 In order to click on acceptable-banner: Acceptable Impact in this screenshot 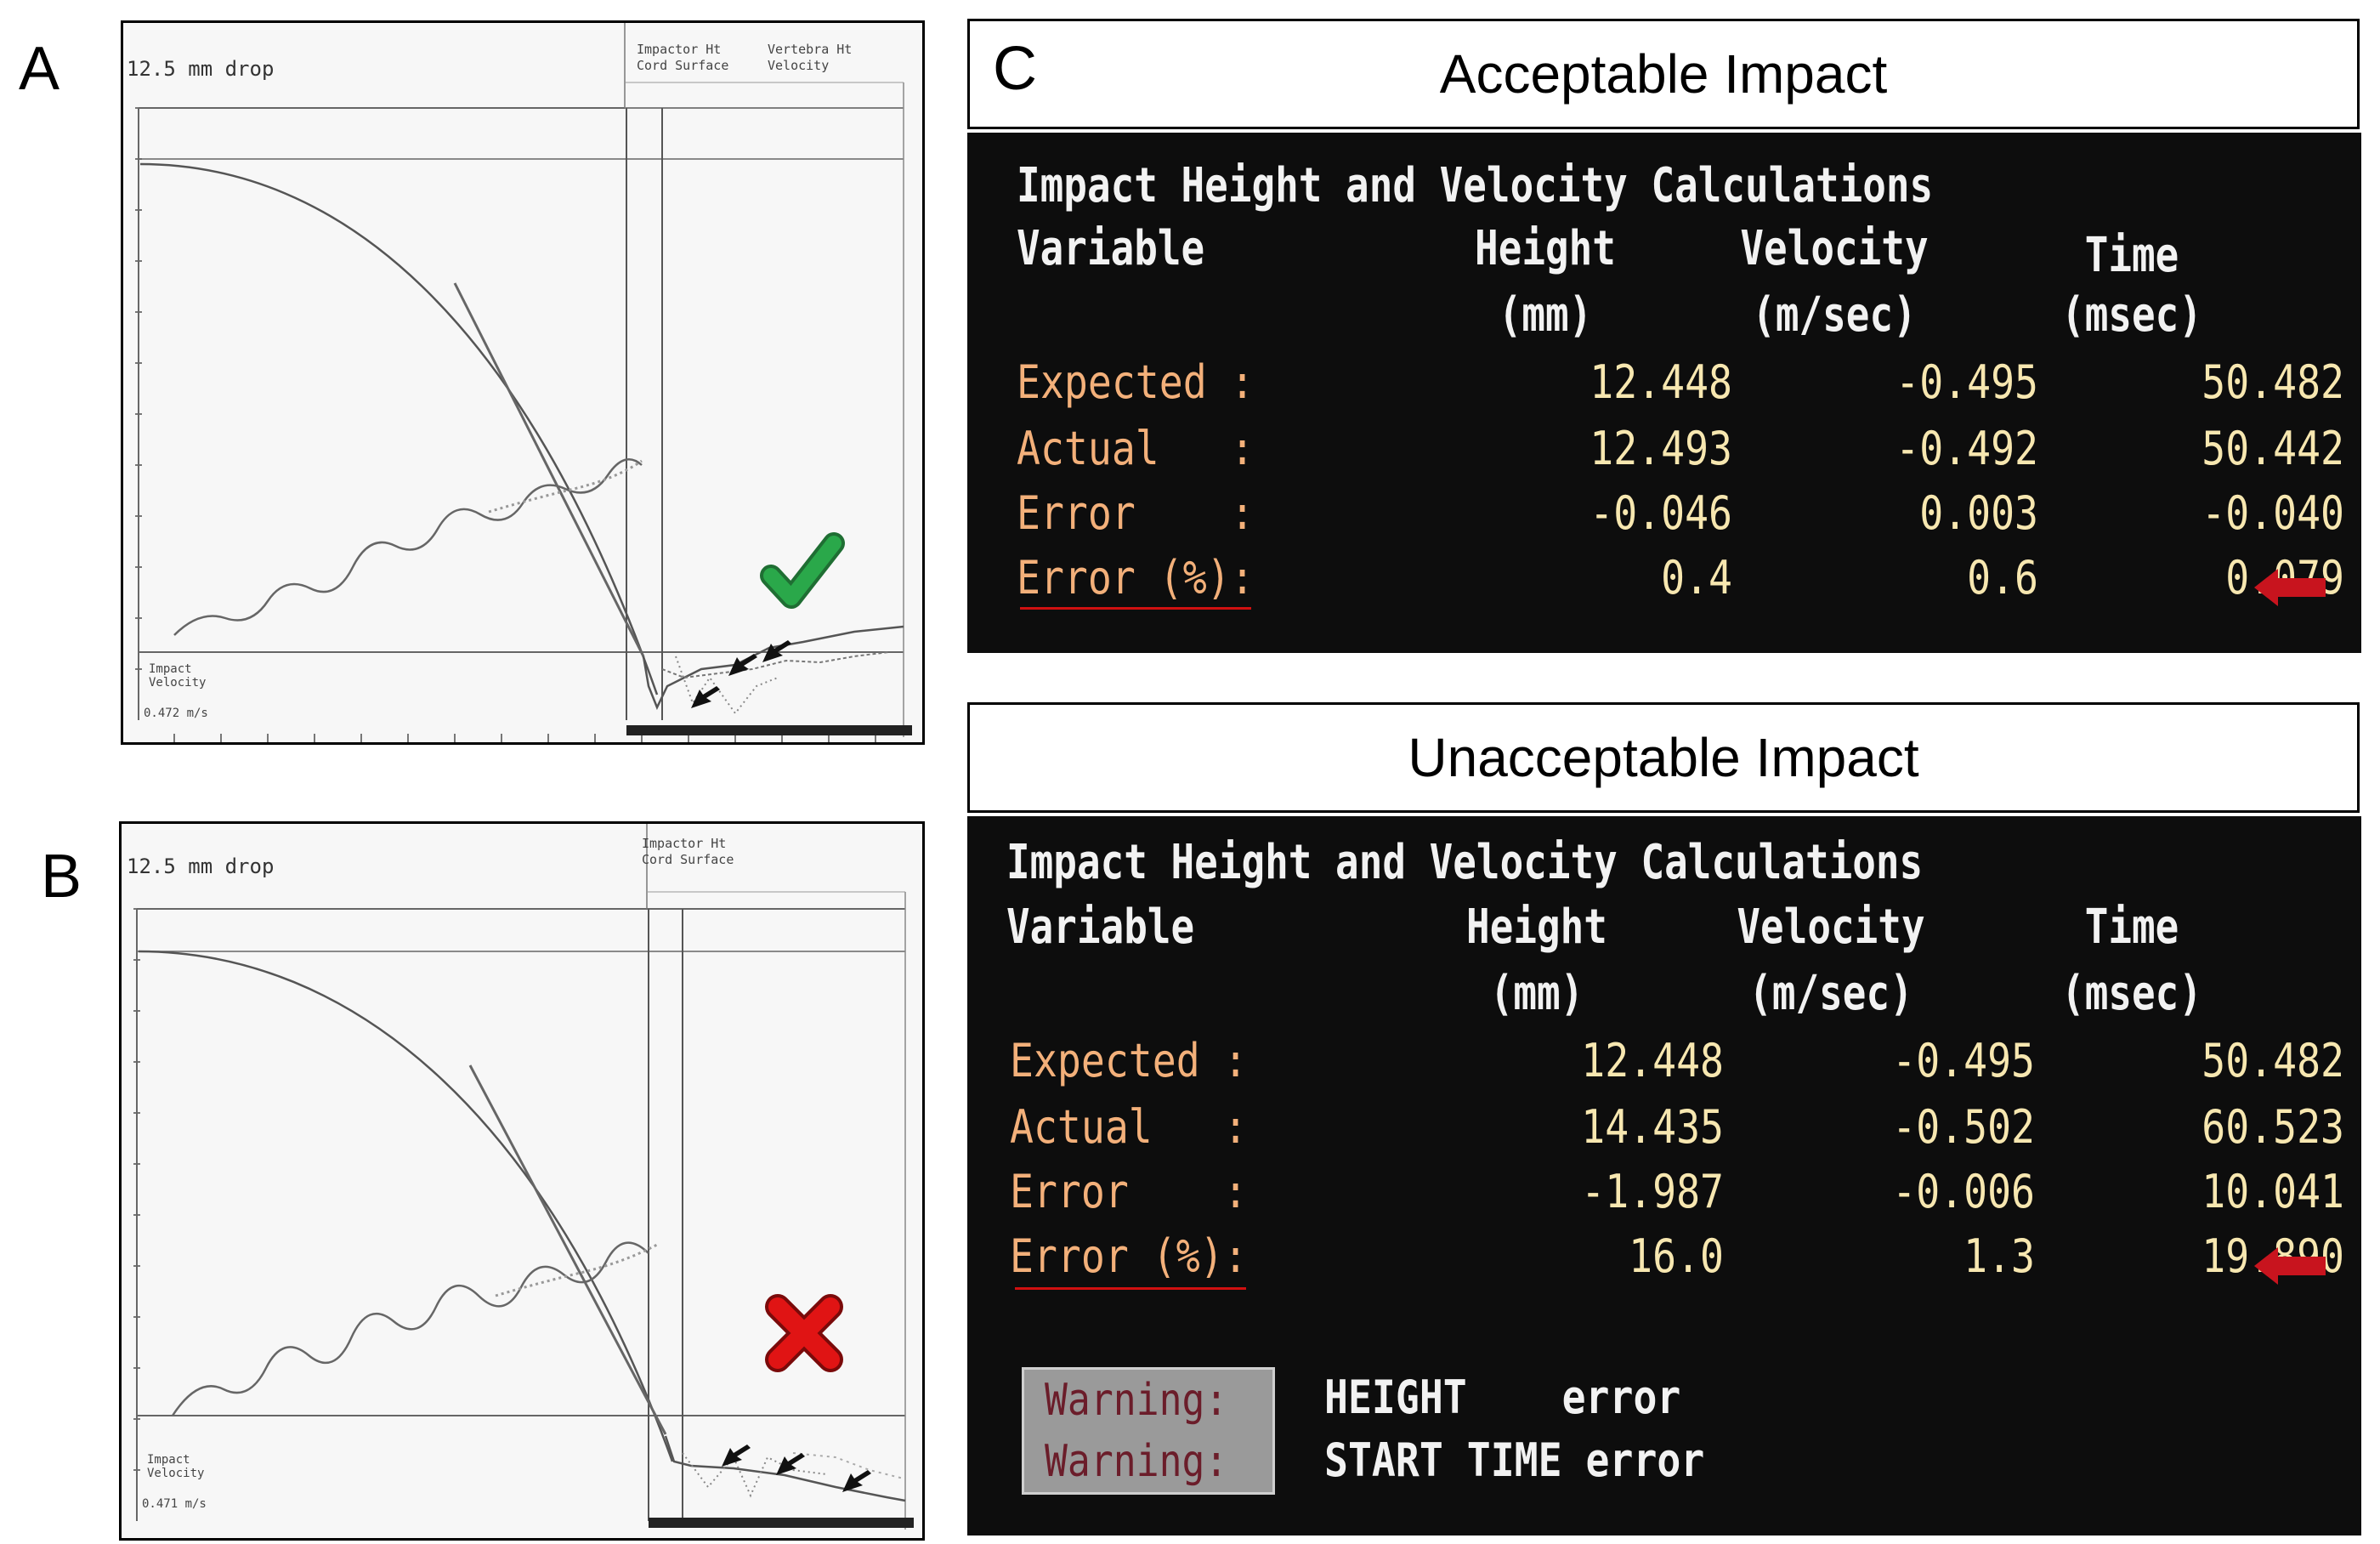, I will do `click(1663, 74)`.